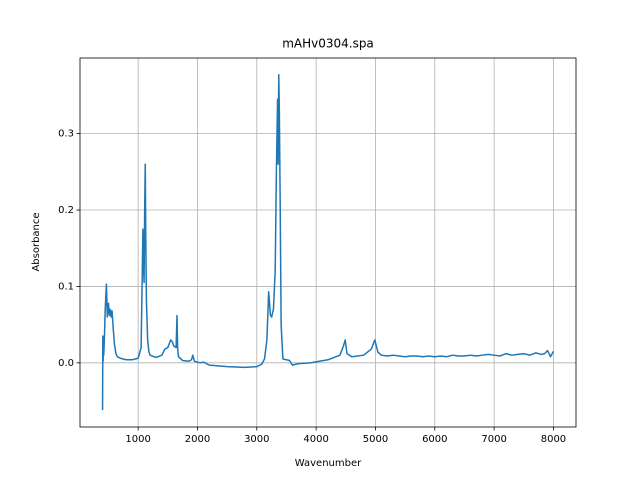 Image resolution: width=640 pixels, height=480 pixels. What do you see at coordinates (66, 134) in the screenshot?
I see `y-tick-label: 0.3` at bounding box center [66, 134].